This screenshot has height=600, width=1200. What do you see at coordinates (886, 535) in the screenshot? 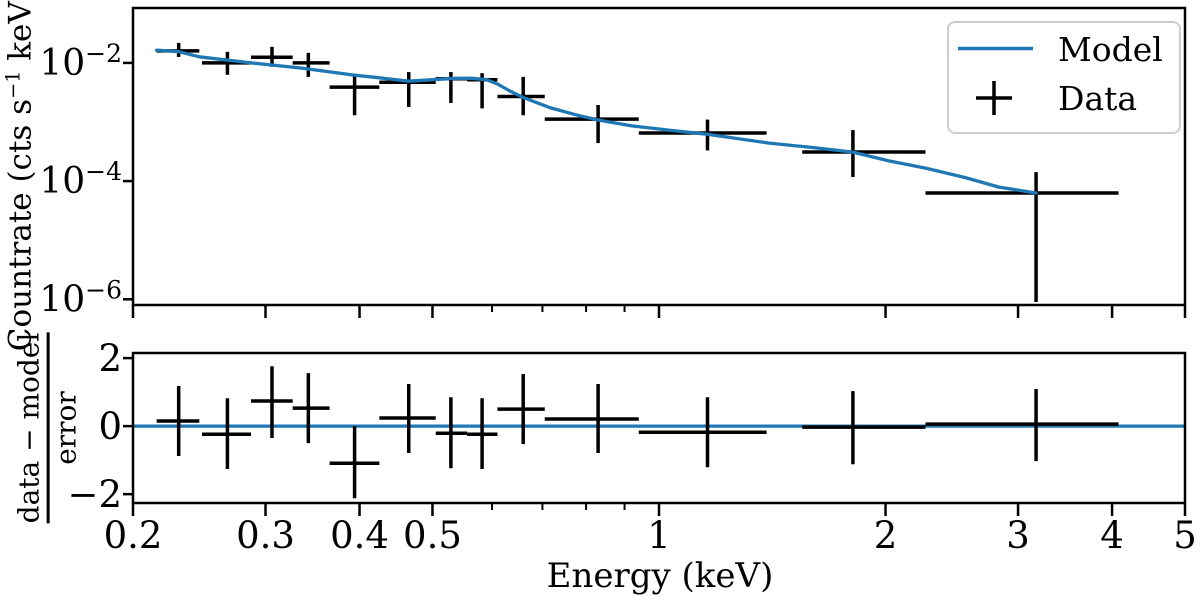
I see `x-tick-label: 2` at bounding box center [886, 535].